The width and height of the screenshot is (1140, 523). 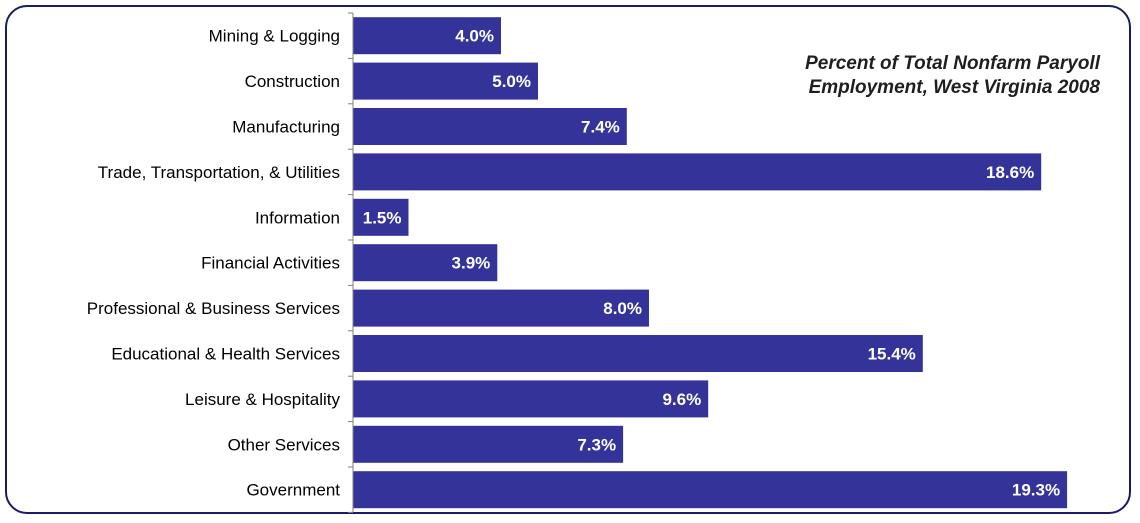 I want to click on category-label-7: Educational & Health Services, so click(x=225, y=354).